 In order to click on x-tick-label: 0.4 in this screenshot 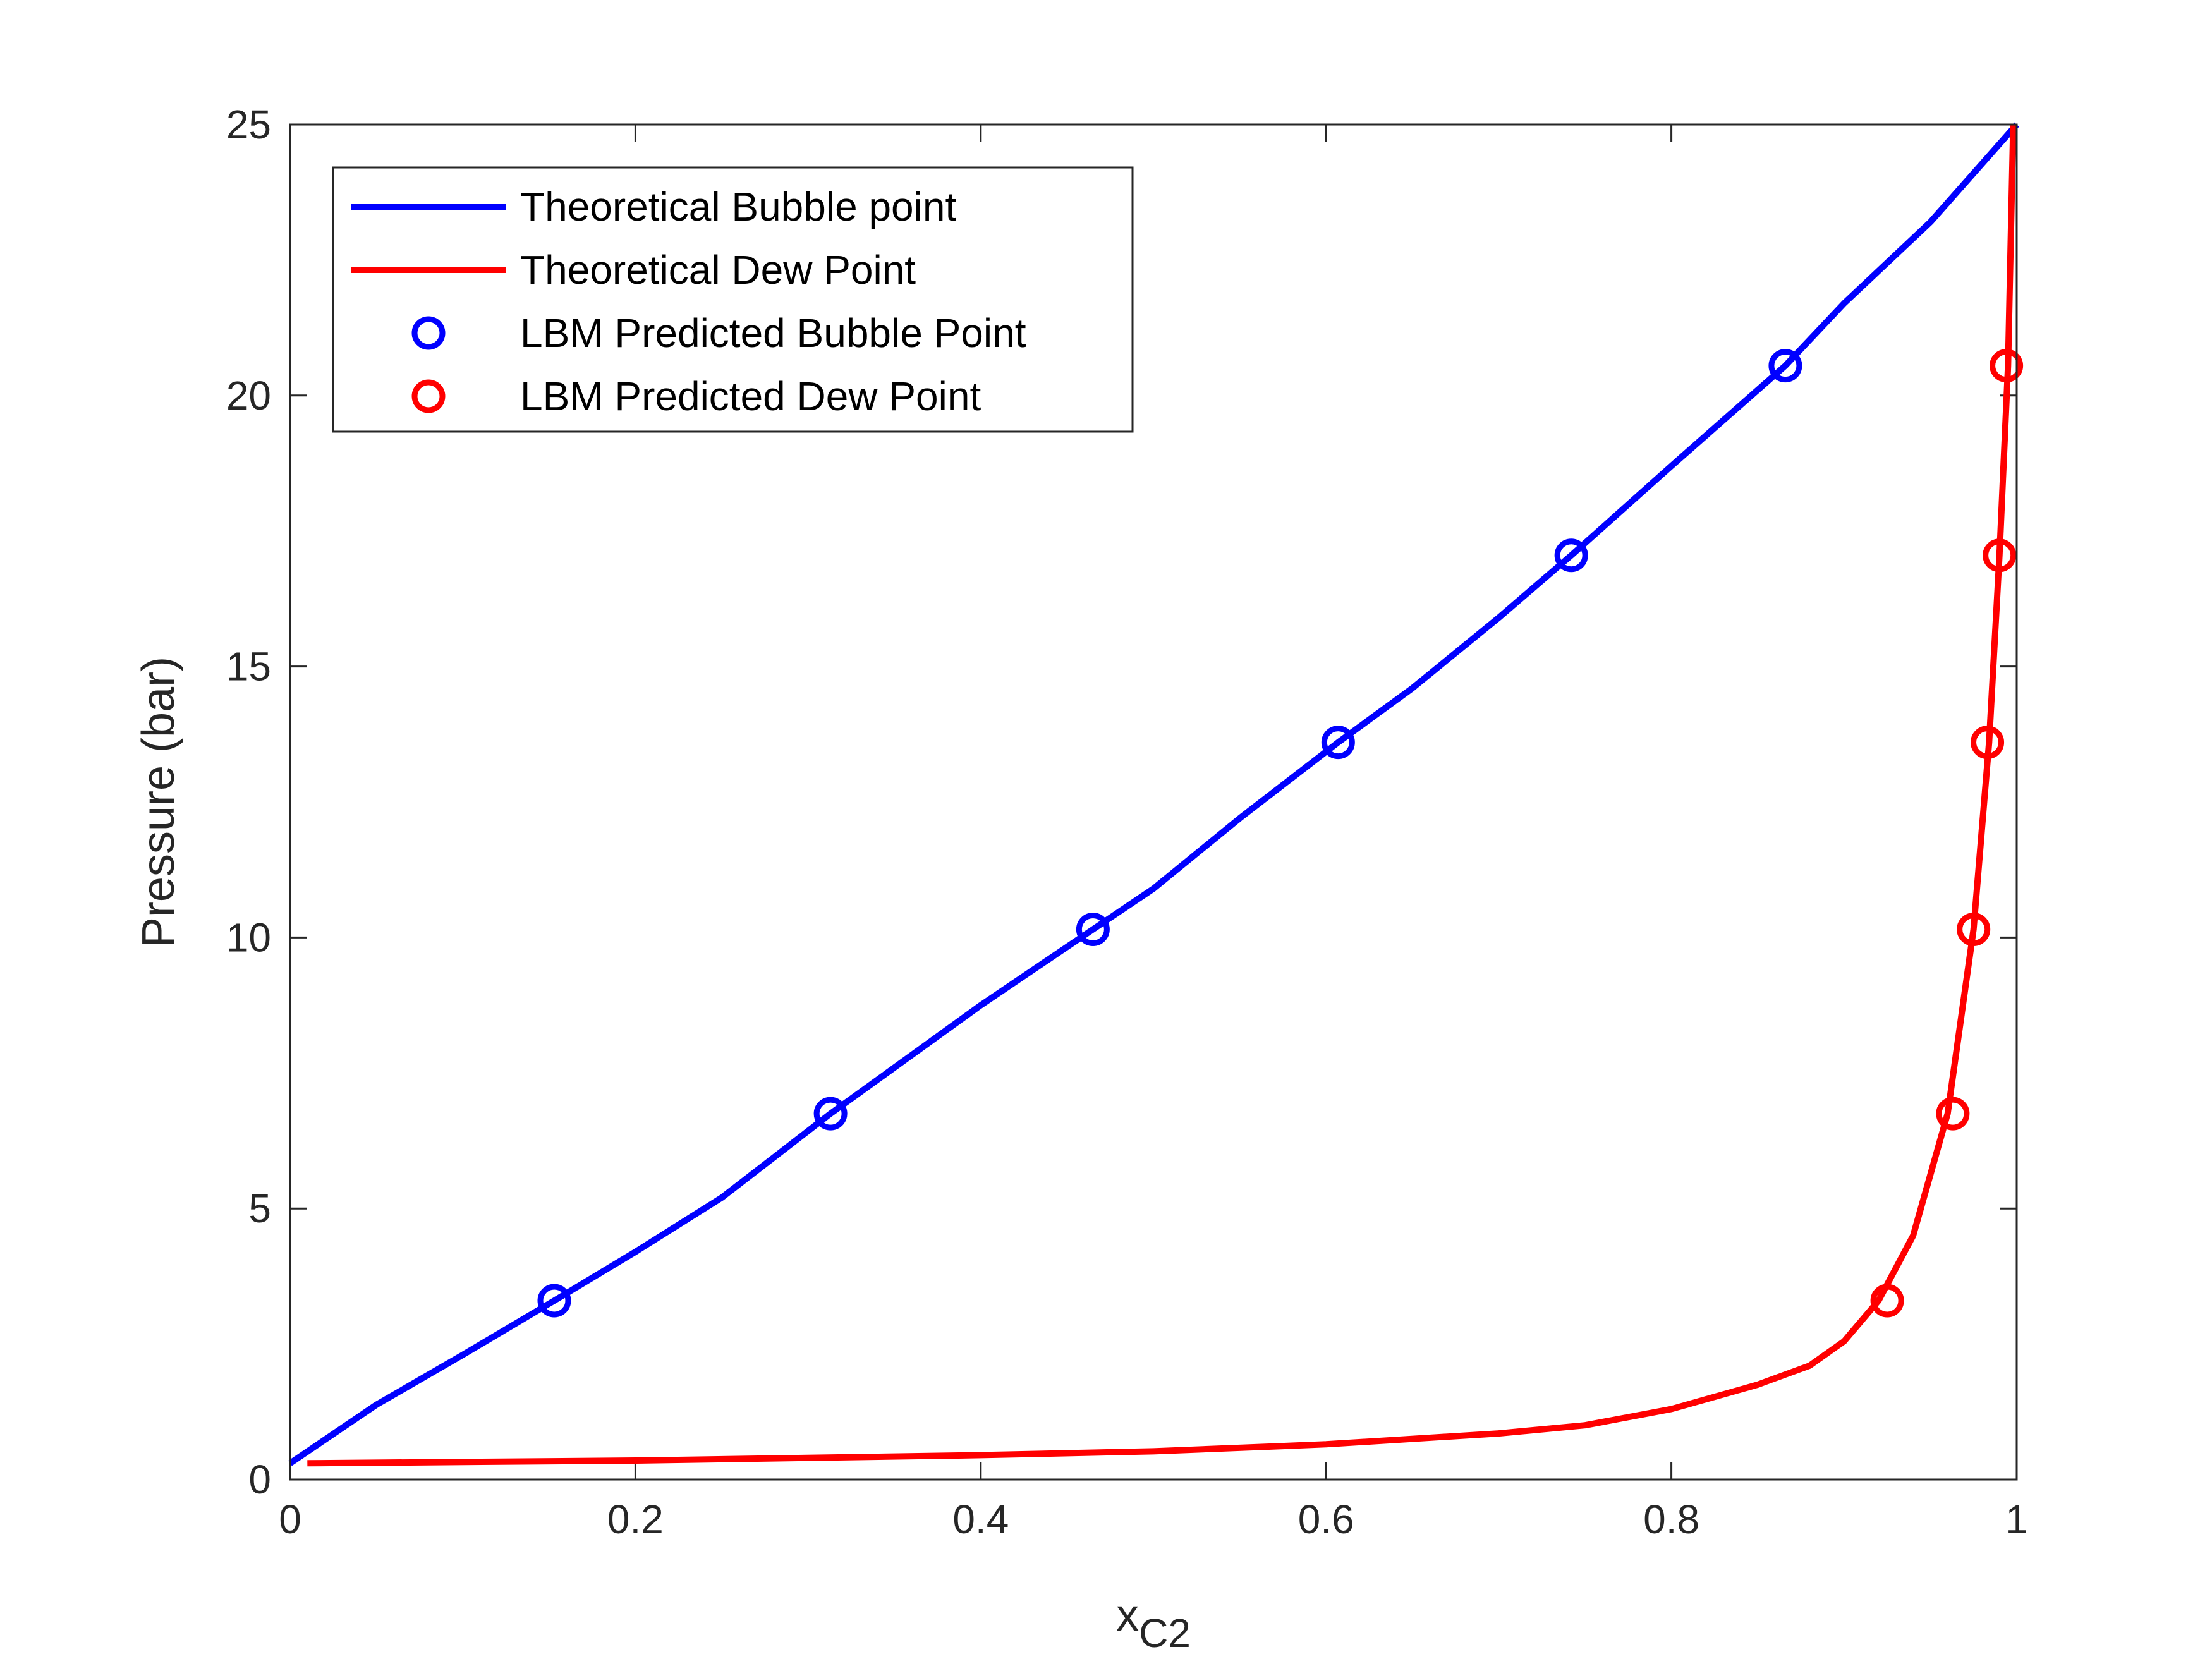, I will do `click(980, 1519)`.